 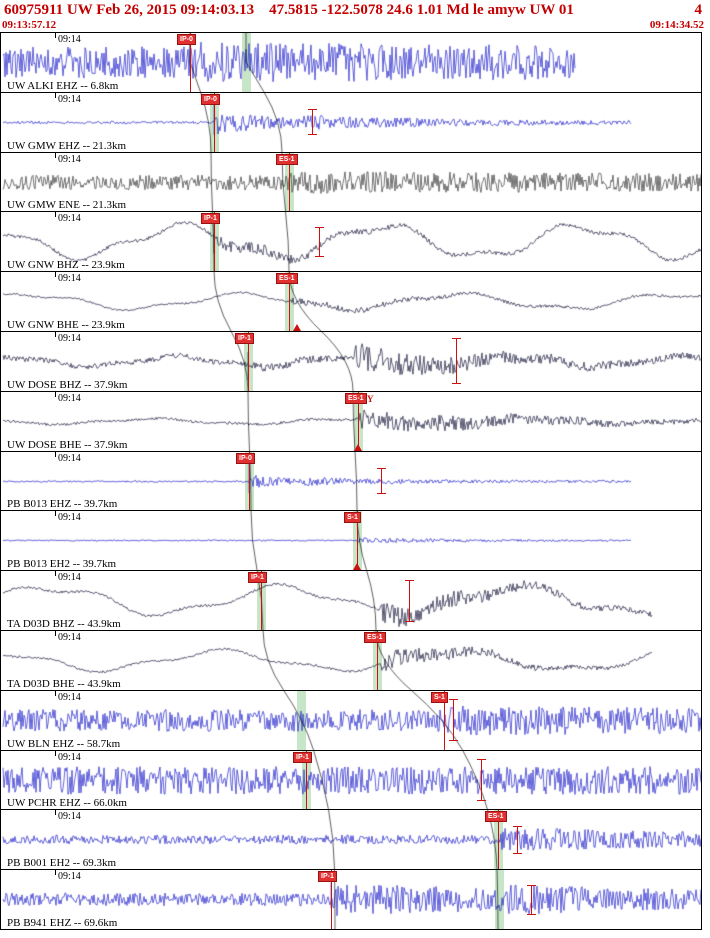 I want to click on pick-annotation: Y, so click(x=370, y=398).